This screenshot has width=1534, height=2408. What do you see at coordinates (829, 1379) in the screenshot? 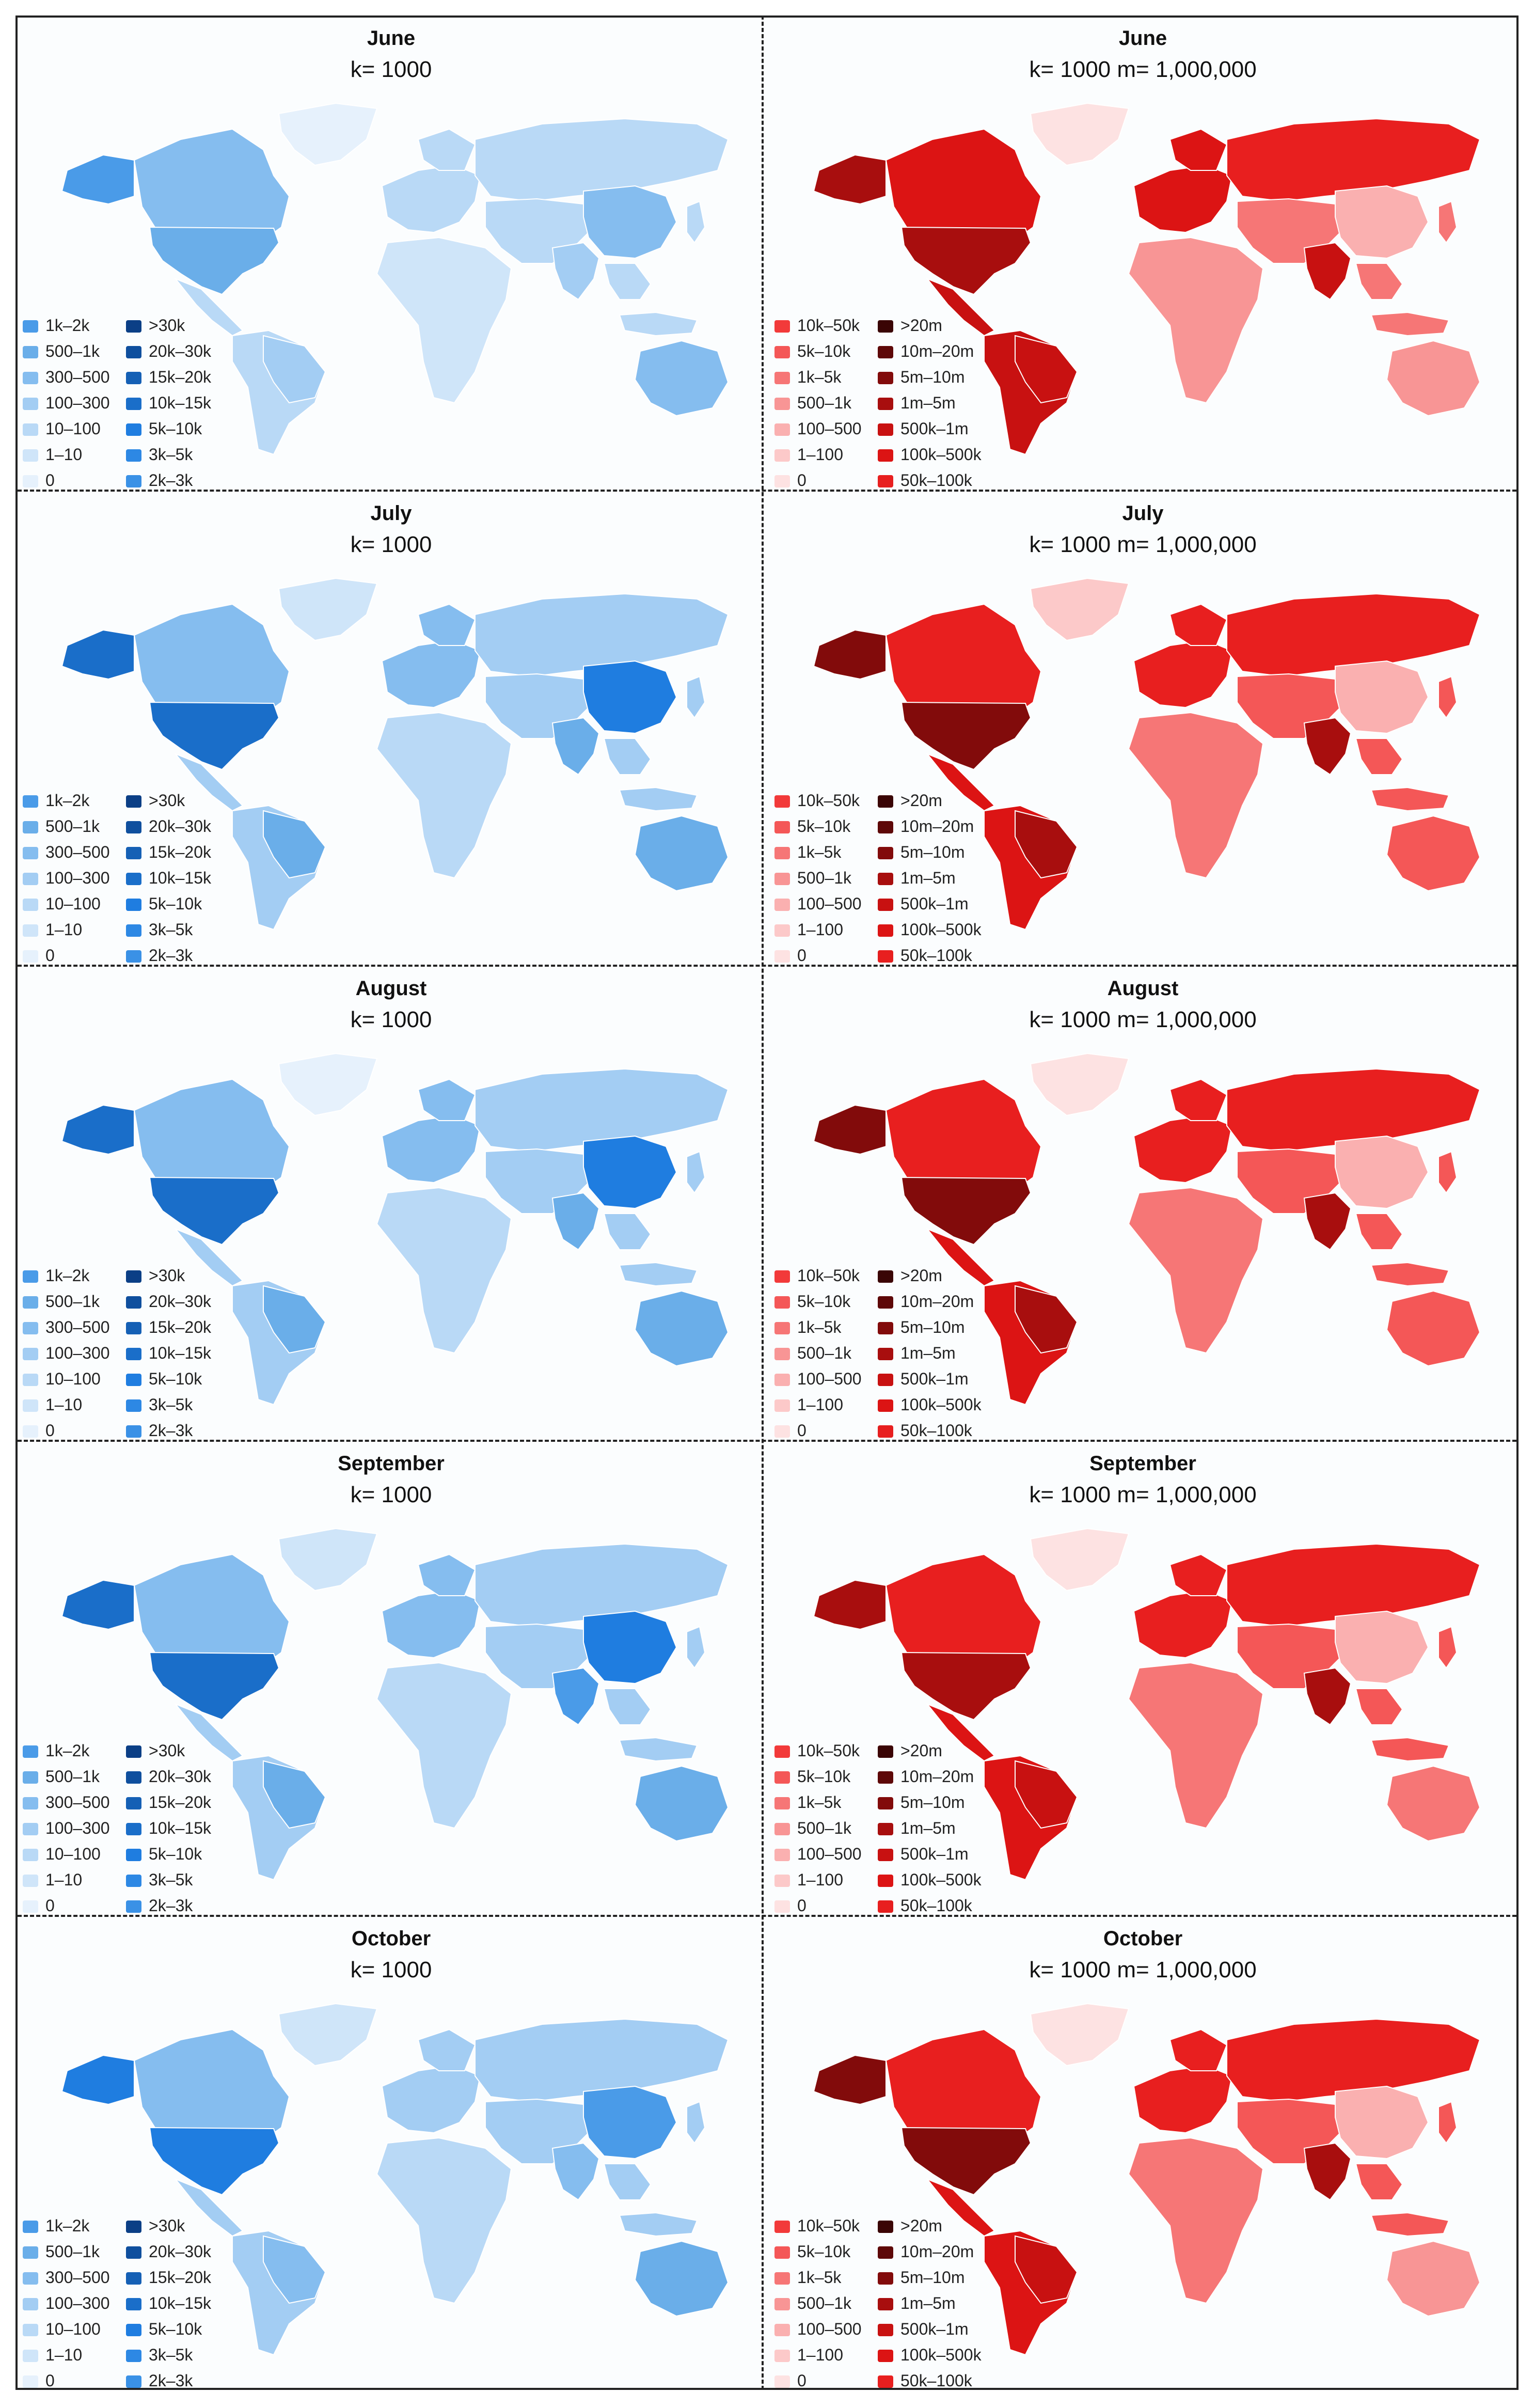
I see `legend-label: 100–500` at bounding box center [829, 1379].